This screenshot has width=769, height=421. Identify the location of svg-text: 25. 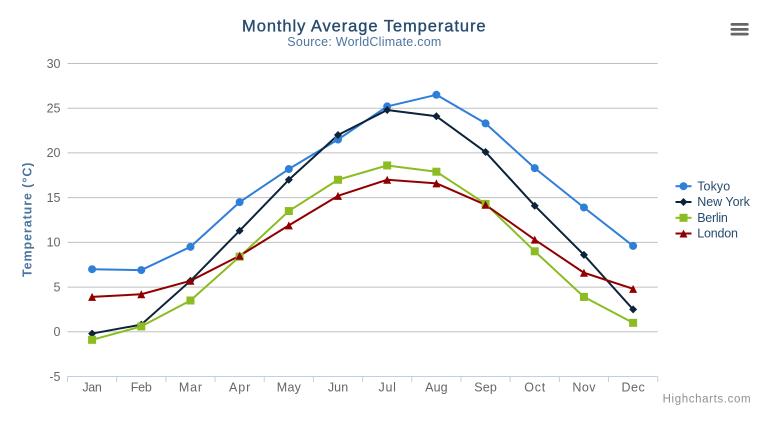
(54, 109).